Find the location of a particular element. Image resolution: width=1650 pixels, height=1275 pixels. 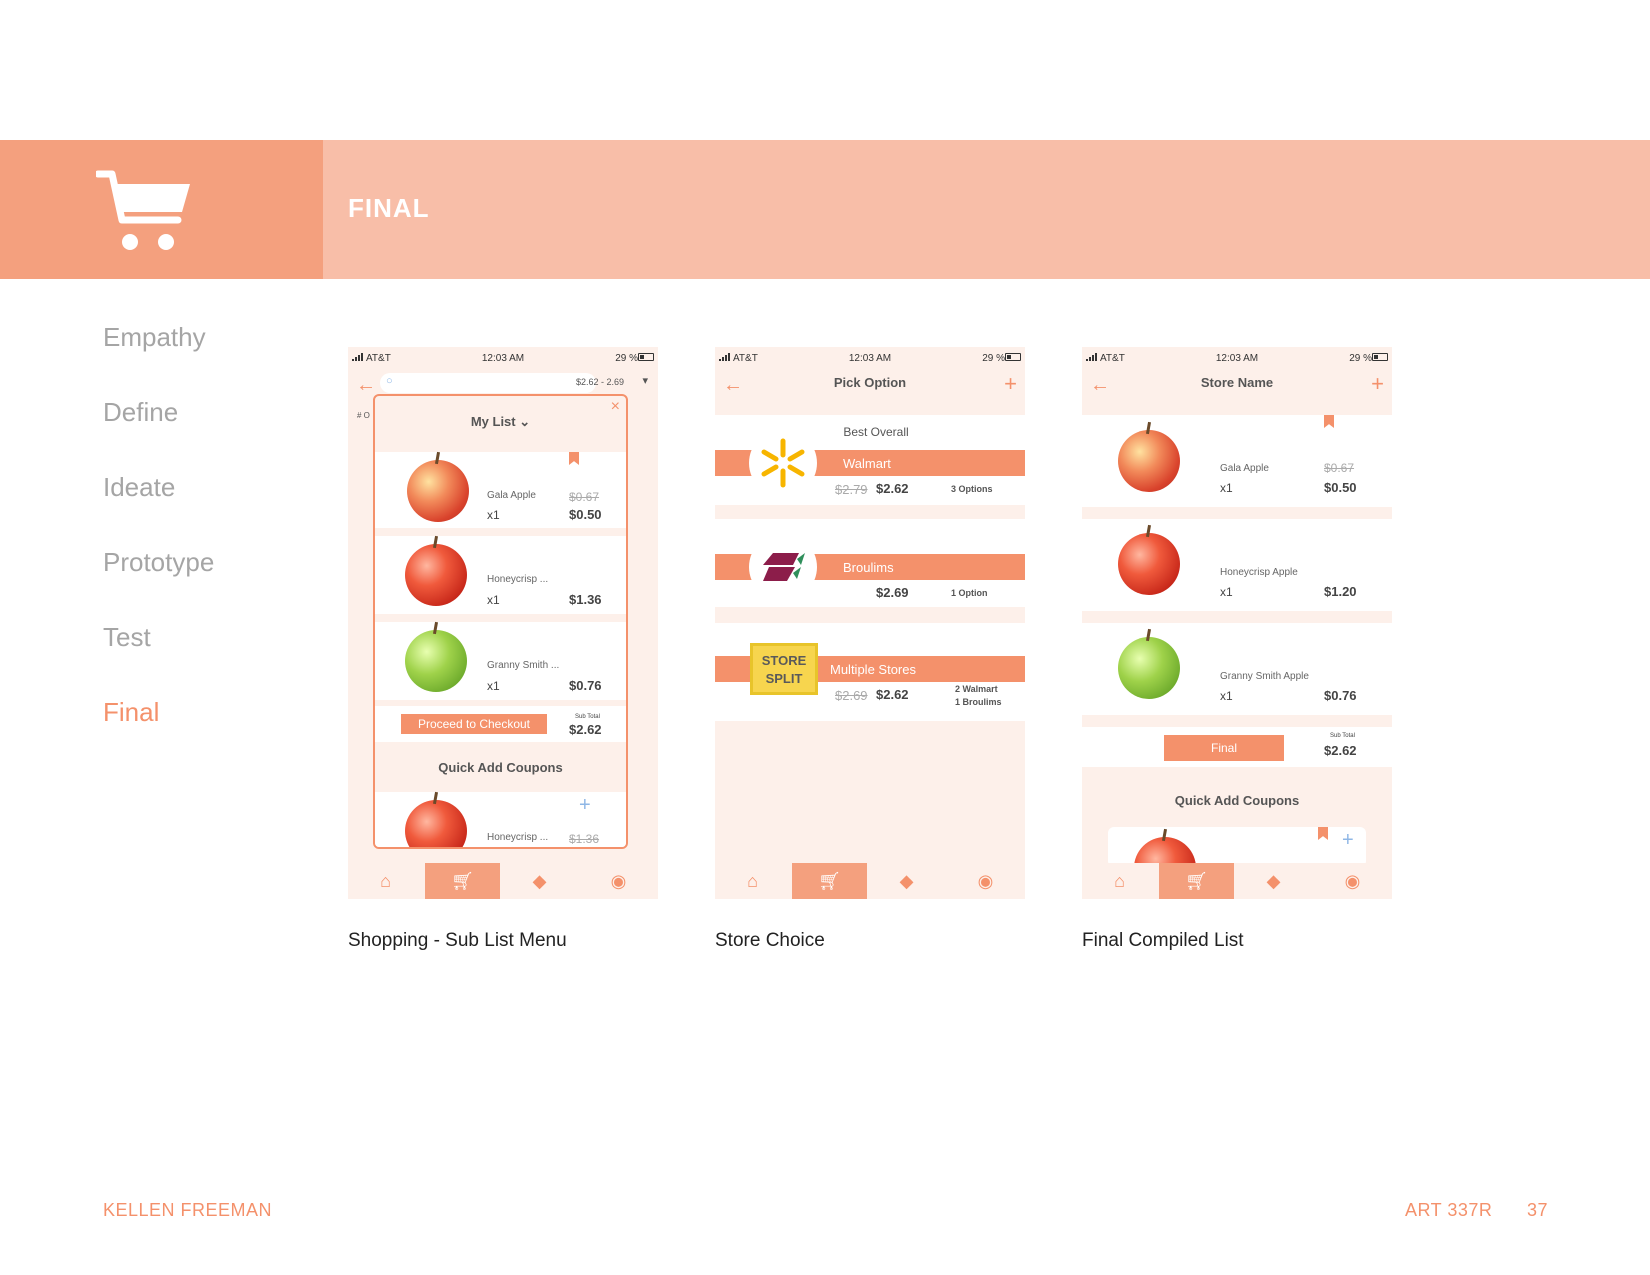

footer-author: KELLEN FREEMAN is located at coordinates (188, 1210).